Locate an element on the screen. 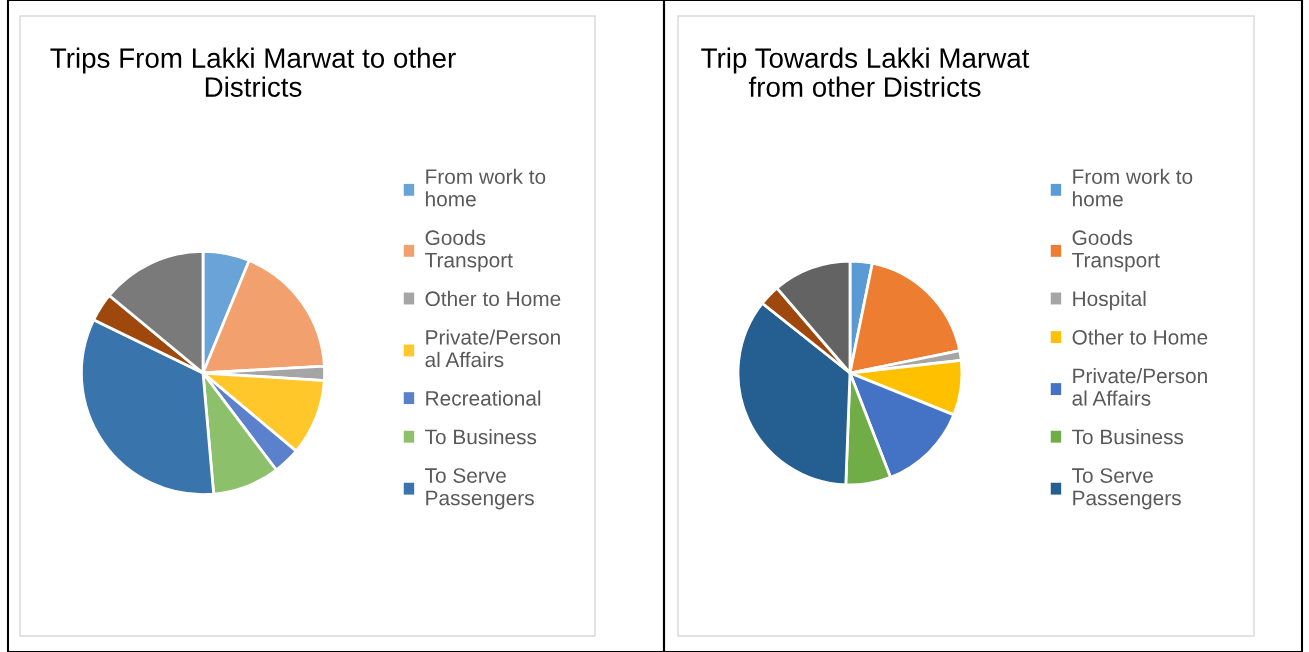 The height and width of the screenshot is (652, 1309). legend-label: Recreational is located at coordinates (483, 398).